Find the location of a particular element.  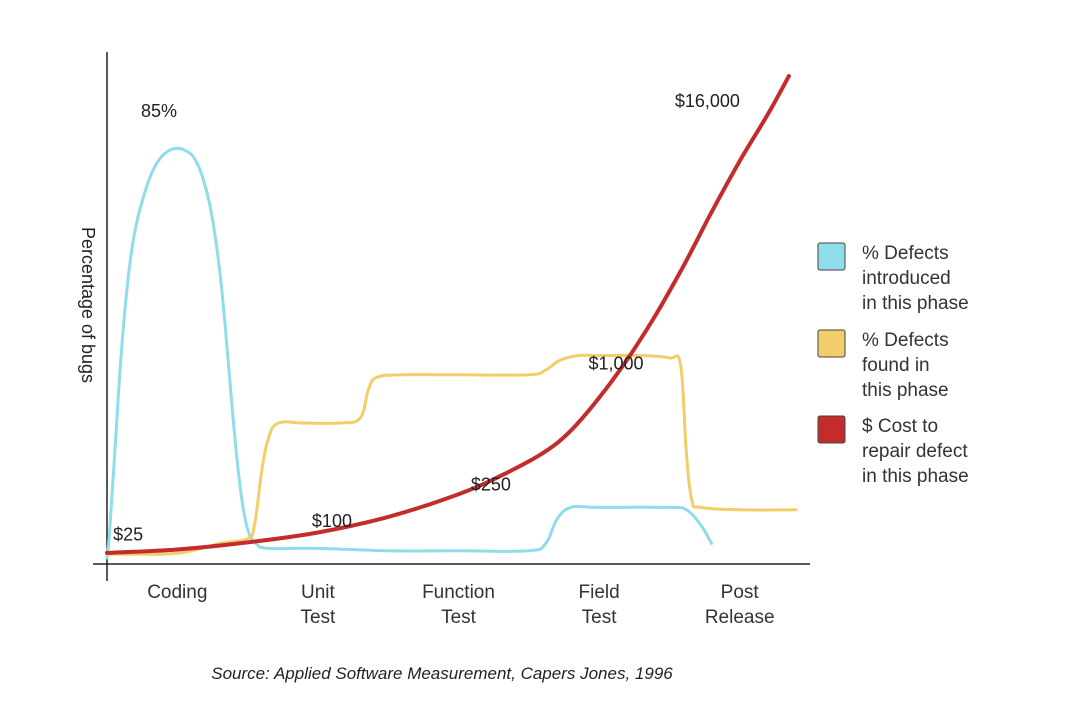

x-tick-label: Post Release is located at coordinates (740, 605).